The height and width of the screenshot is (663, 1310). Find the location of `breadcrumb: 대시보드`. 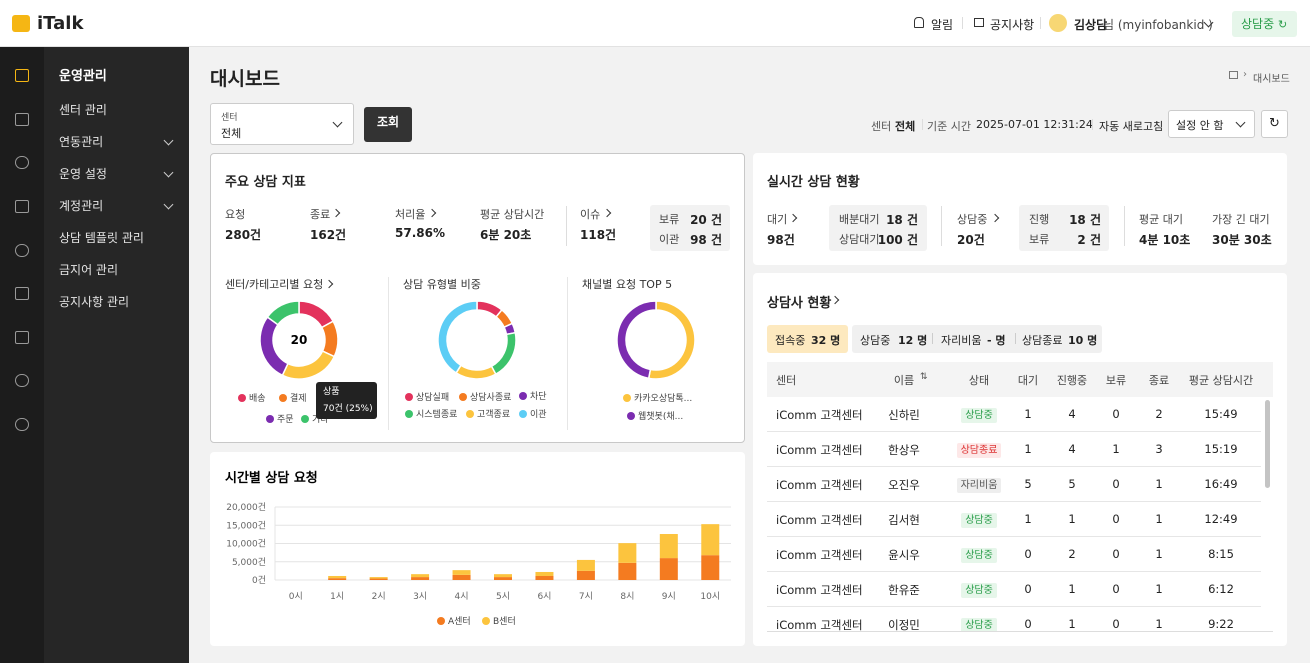

breadcrumb: 대시보드 is located at coordinates (1271, 79).